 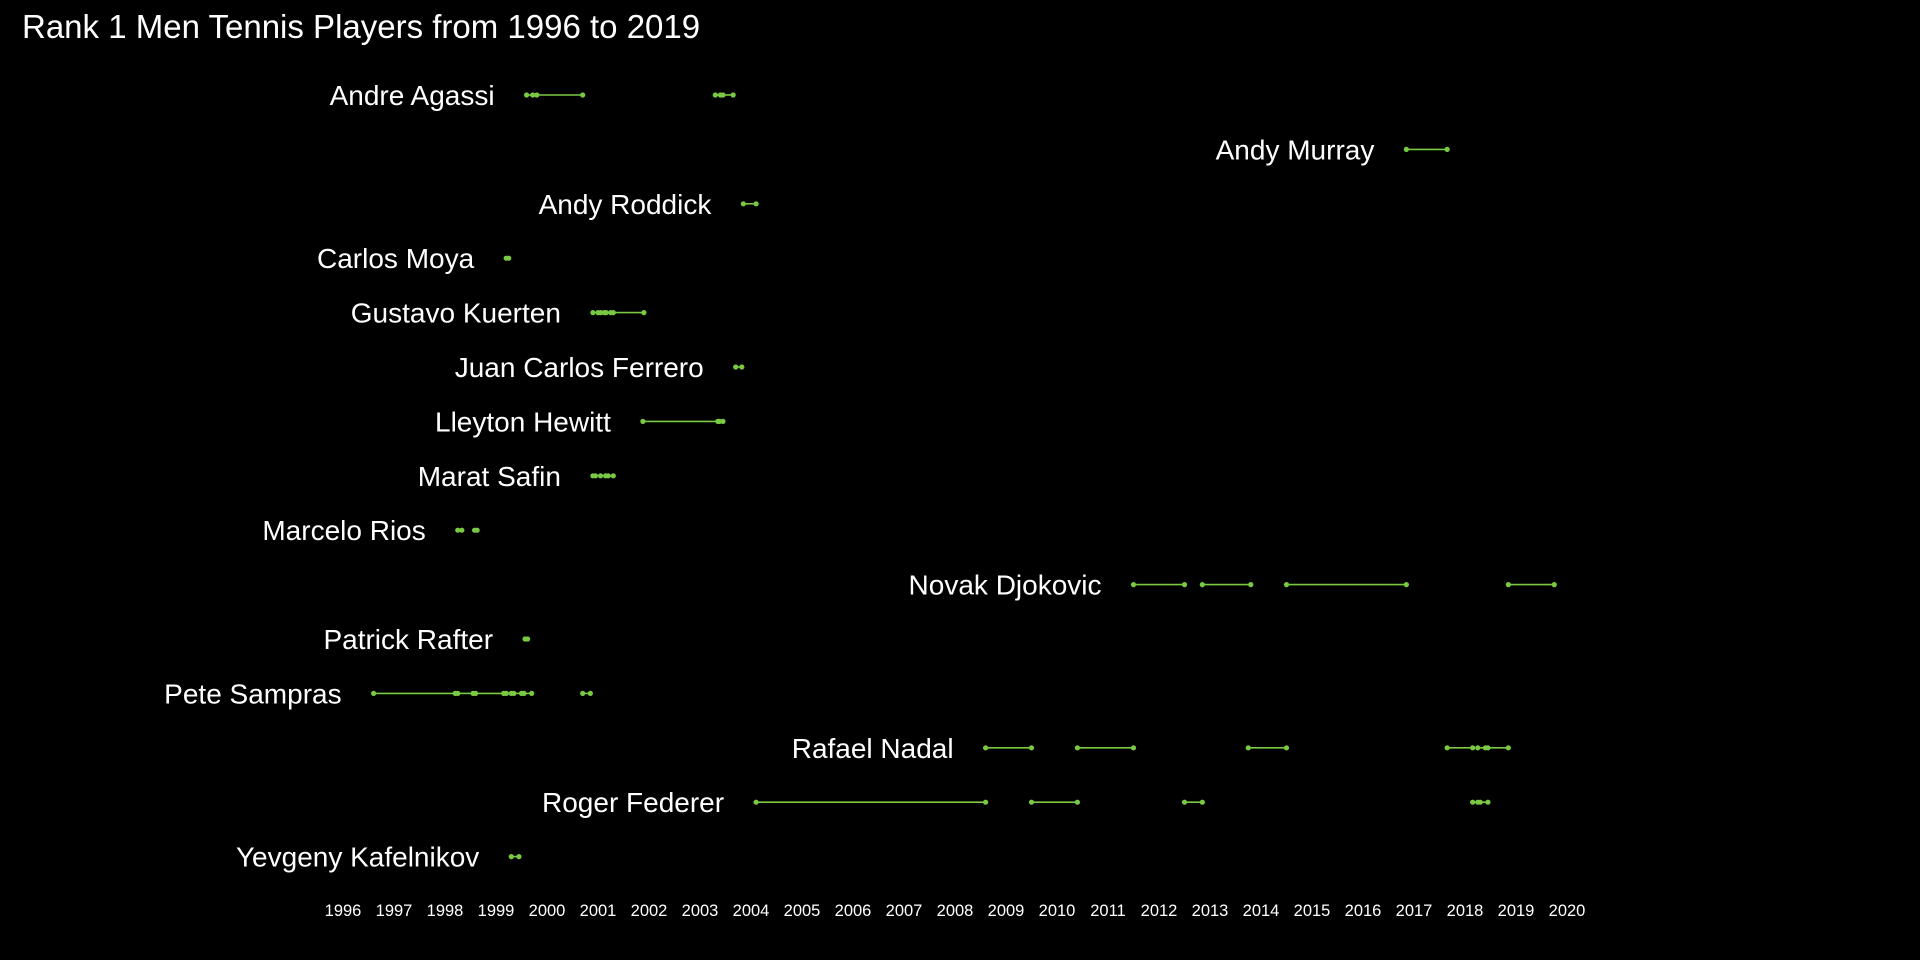 I want to click on player-row: Carlos Moya, so click(x=414, y=258).